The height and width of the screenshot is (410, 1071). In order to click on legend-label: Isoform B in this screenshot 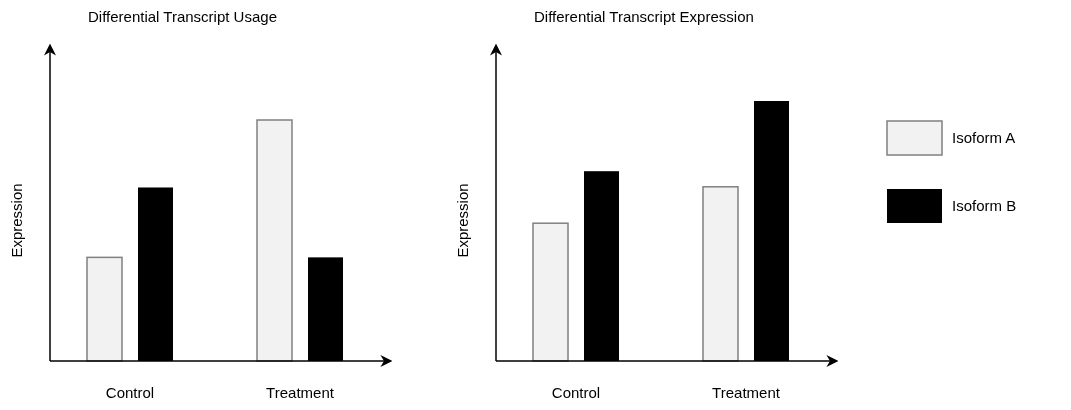, I will do `click(984, 205)`.